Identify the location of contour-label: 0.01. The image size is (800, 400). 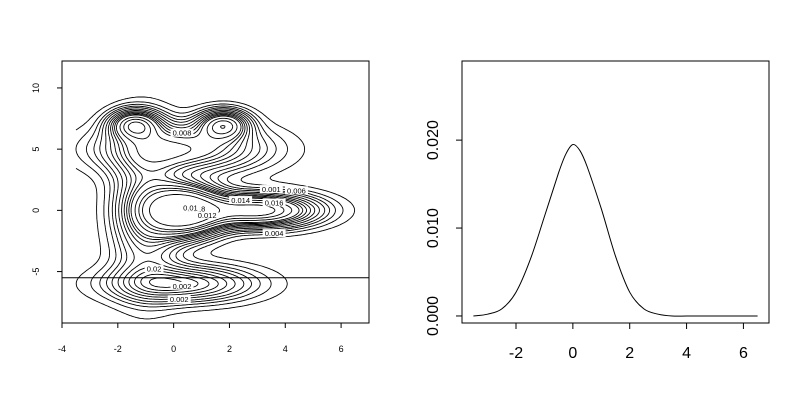
(190, 207).